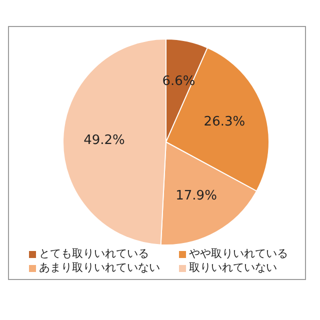  Describe the element at coordinates (196, 196) in the screenshot. I see `data-label: 17.9%` at that location.